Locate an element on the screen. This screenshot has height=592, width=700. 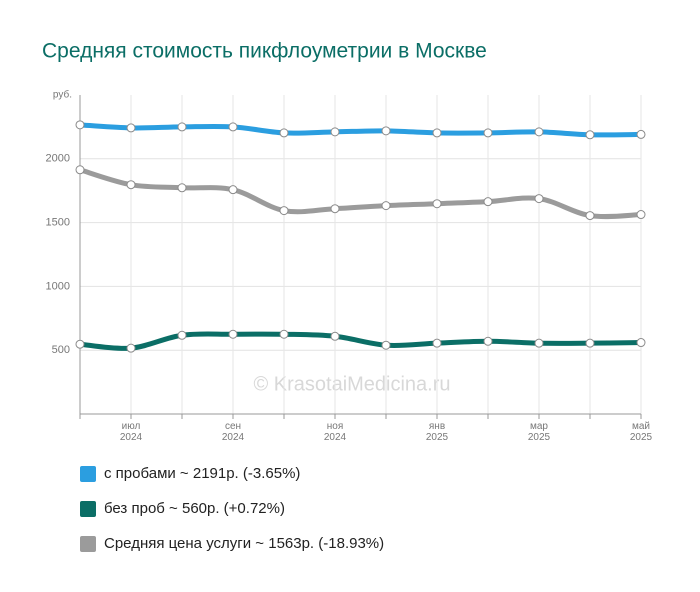
legend-label: без проб ~ 560р. (+0.72%) is located at coordinates (194, 508).